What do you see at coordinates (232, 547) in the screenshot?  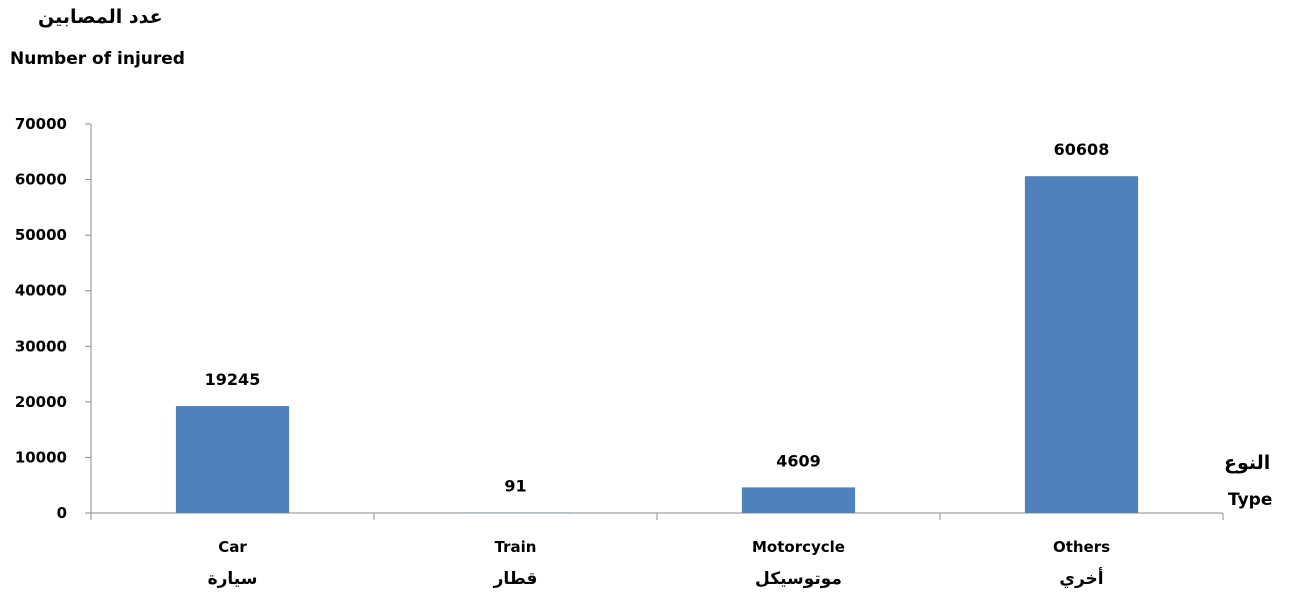 I see `category-label-english: Car` at bounding box center [232, 547].